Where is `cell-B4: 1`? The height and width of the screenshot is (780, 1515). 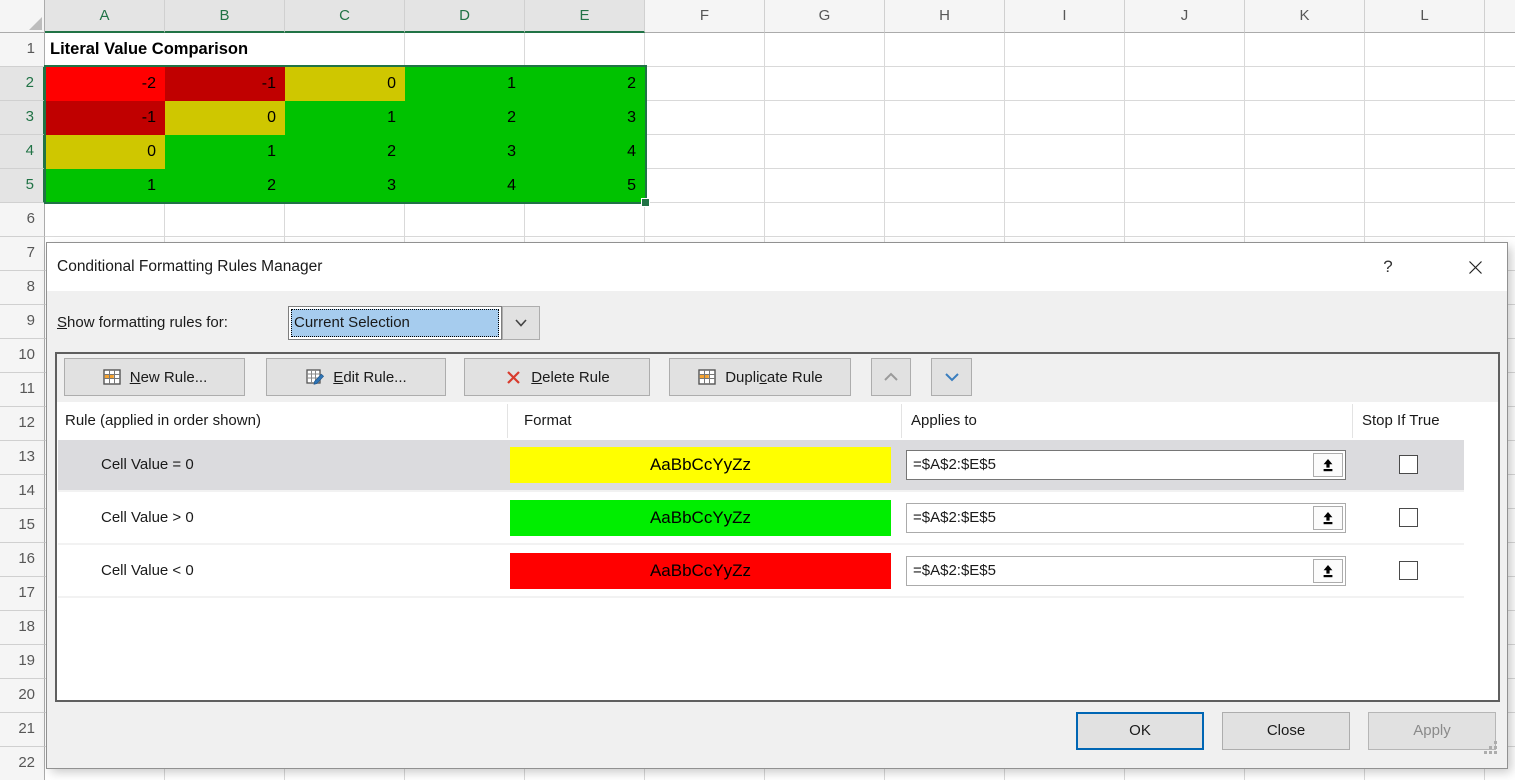 cell-B4: 1 is located at coordinates (225, 152).